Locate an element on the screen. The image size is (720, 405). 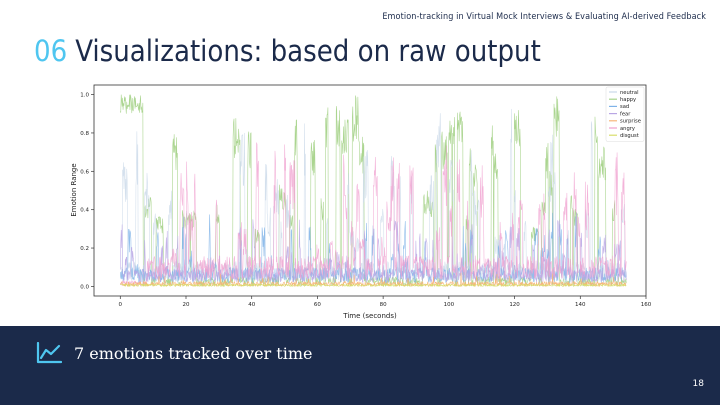
slide-title: 06 Visualizations: based on raw output is located at coordinates (287, 51).